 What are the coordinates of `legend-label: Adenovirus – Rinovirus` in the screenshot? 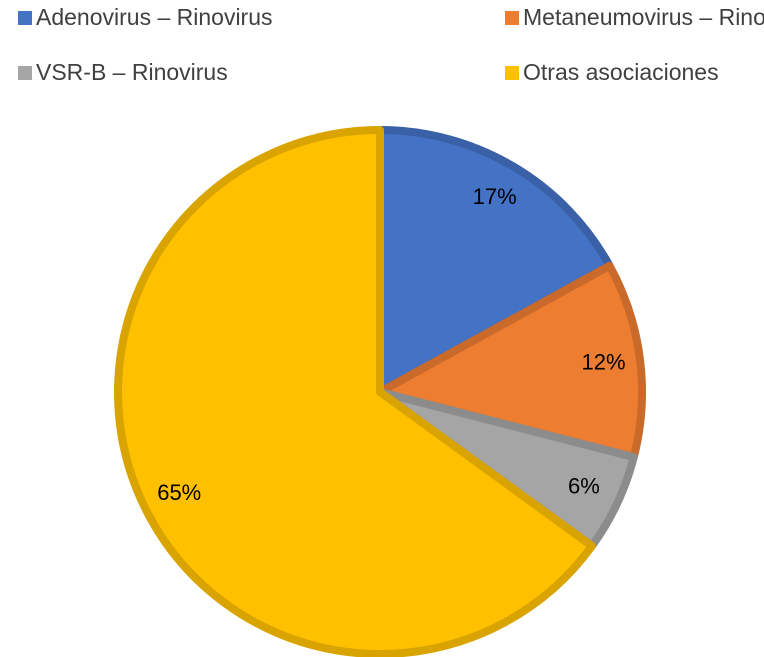 It's located at (154, 17).